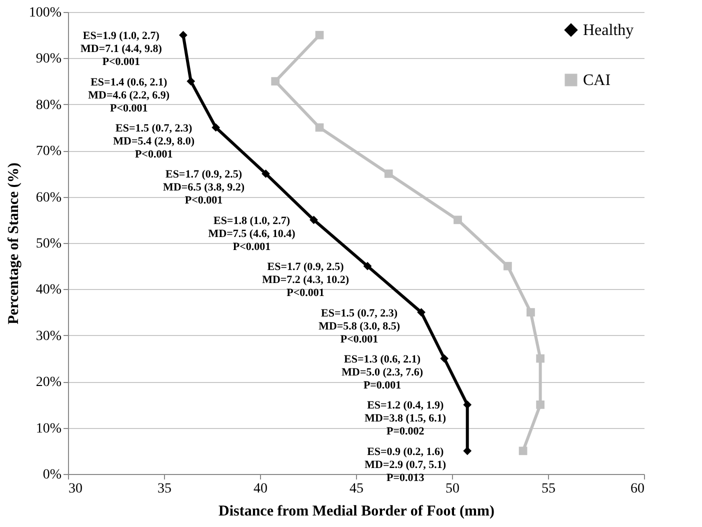 The height and width of the screenshot is (527, 702). What do you see at coordinates (597, 80) in the screenshot?
I see `legend-label: CAI` at bounding box center [597, 80].